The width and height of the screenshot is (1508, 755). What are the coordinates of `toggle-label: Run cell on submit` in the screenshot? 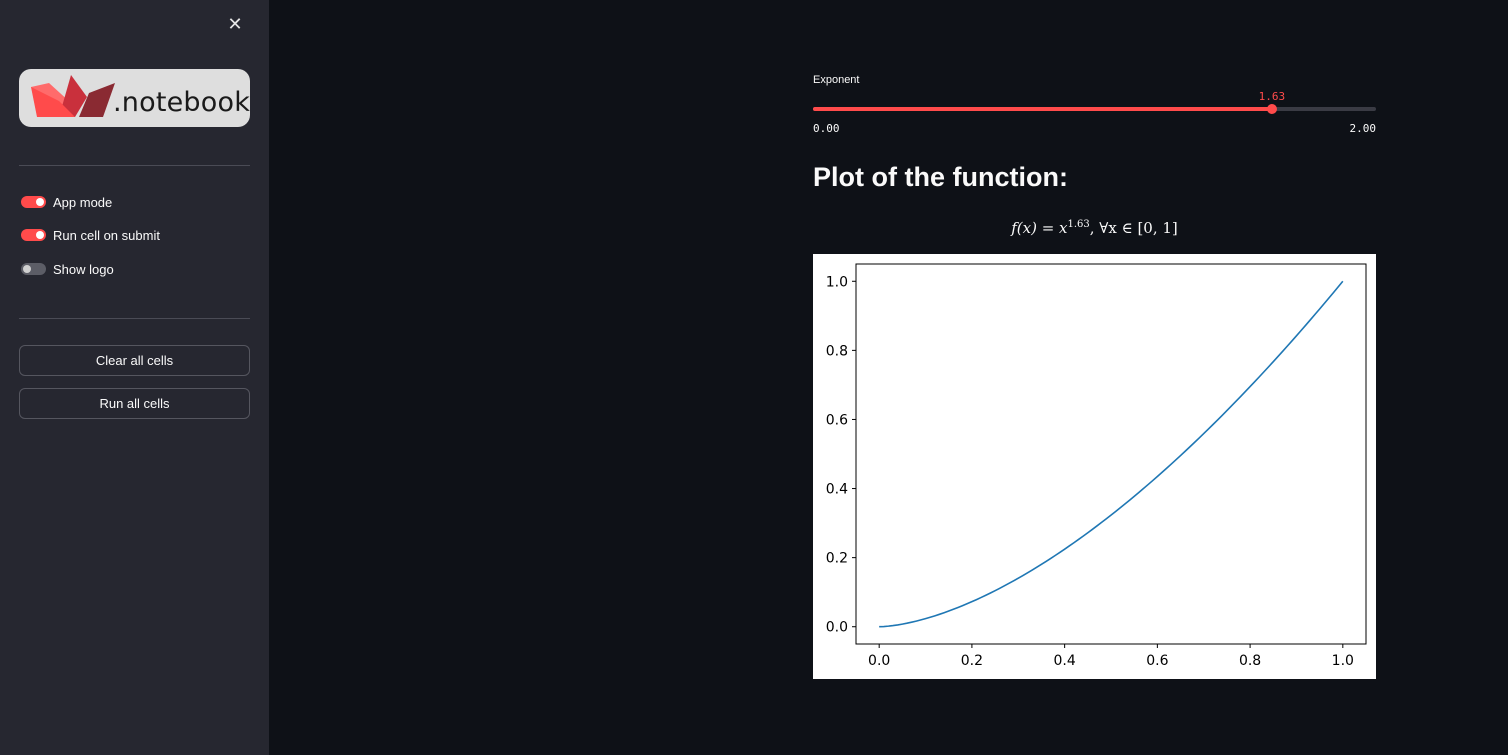 It's located at (106, 235).